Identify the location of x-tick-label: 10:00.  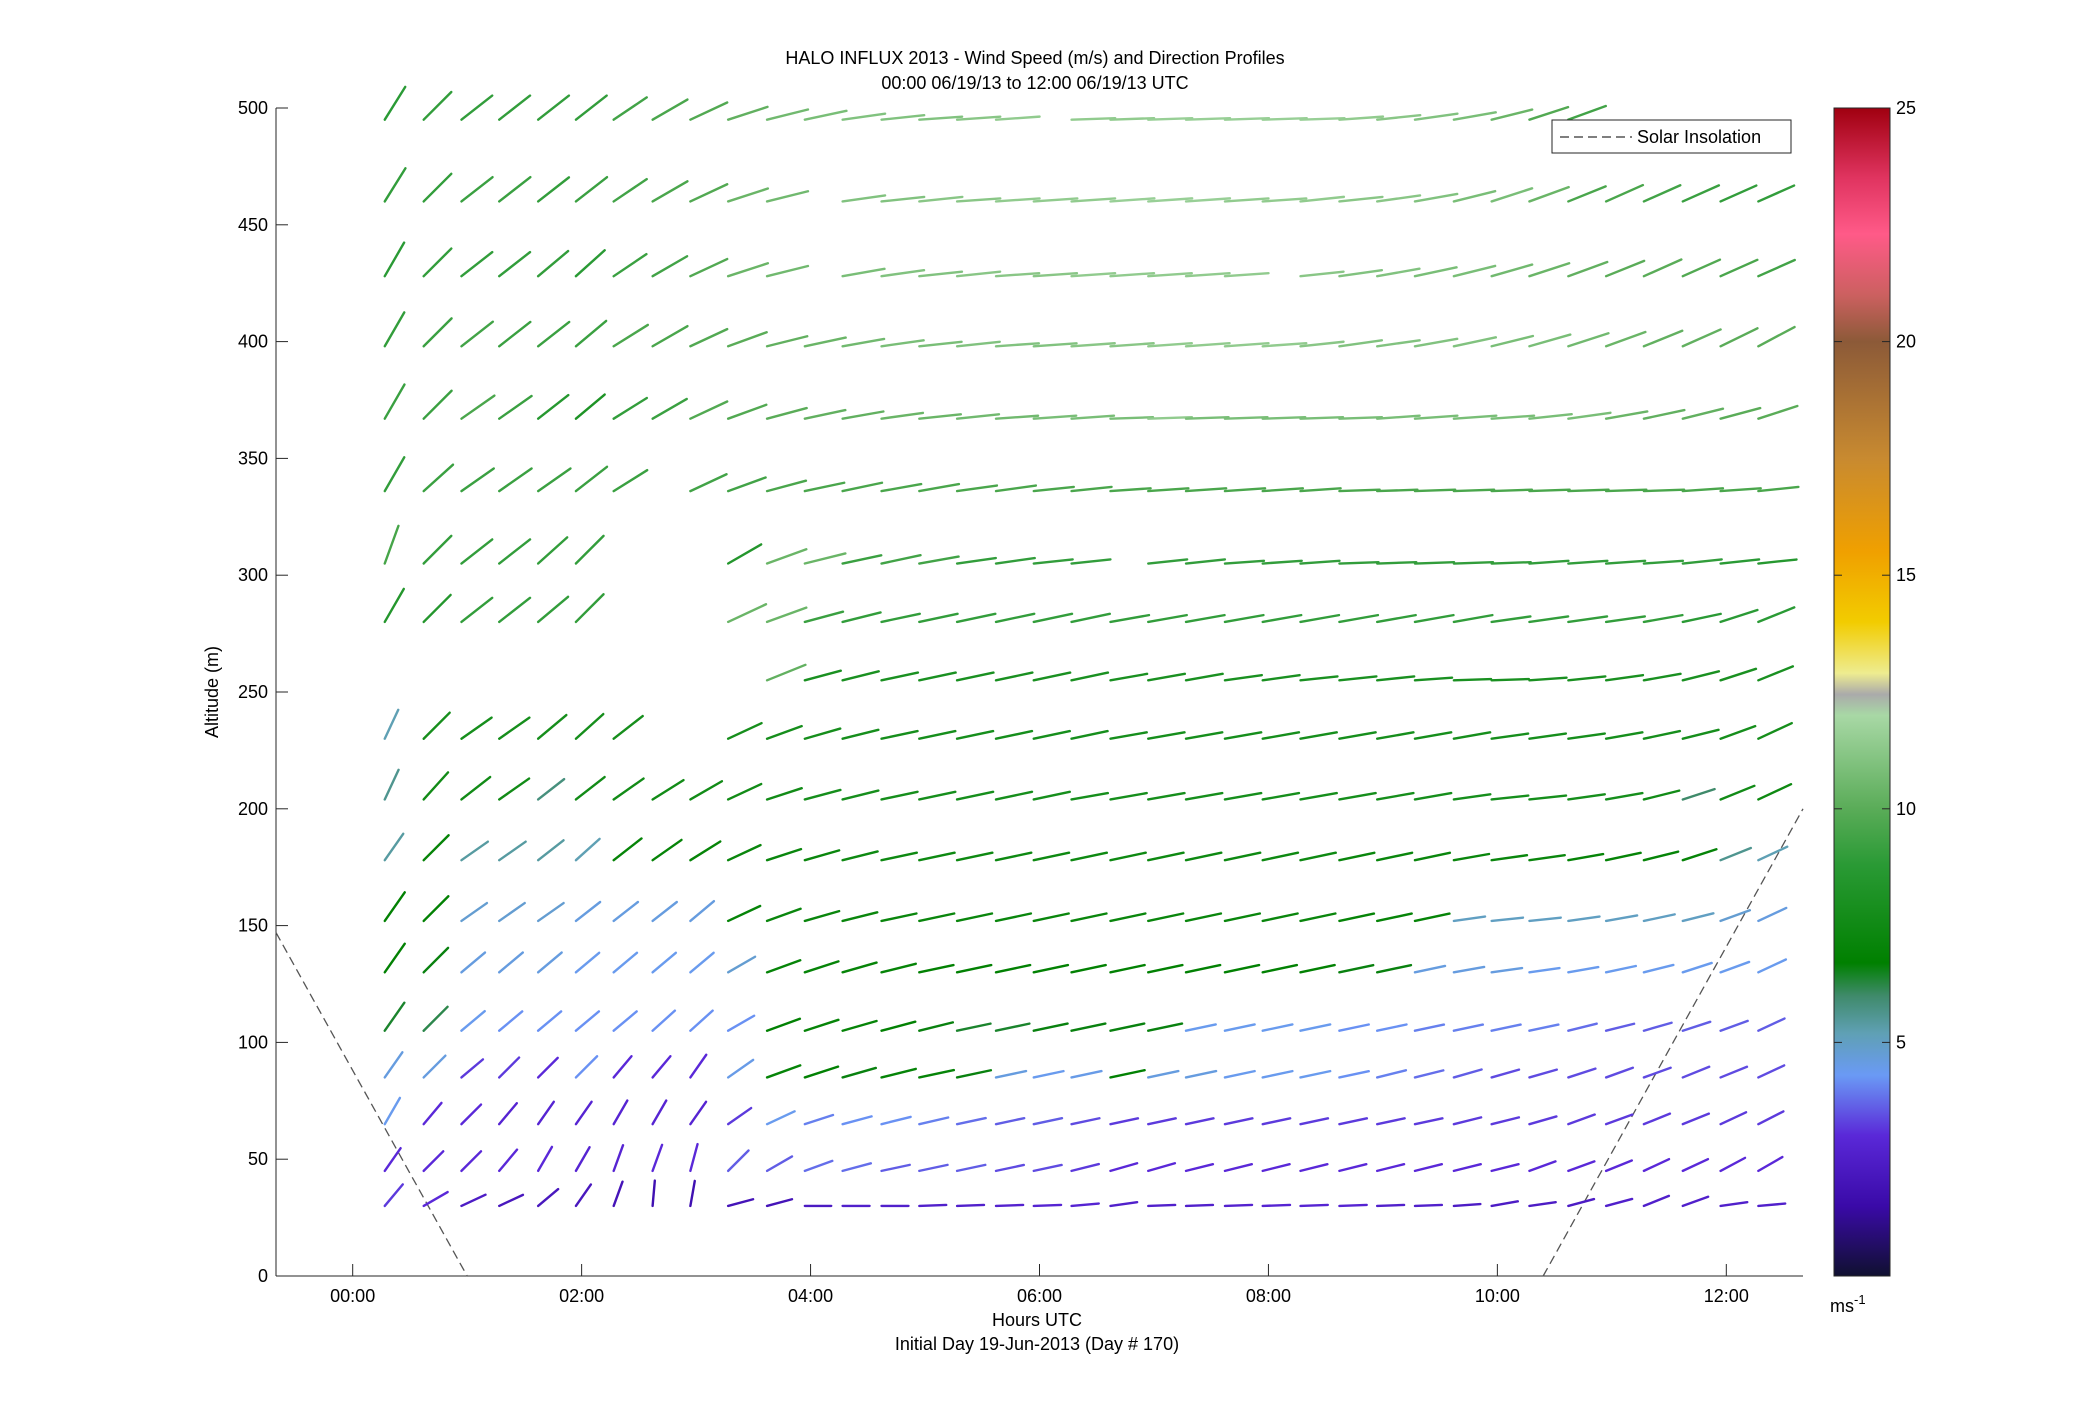
(1497, 1296).